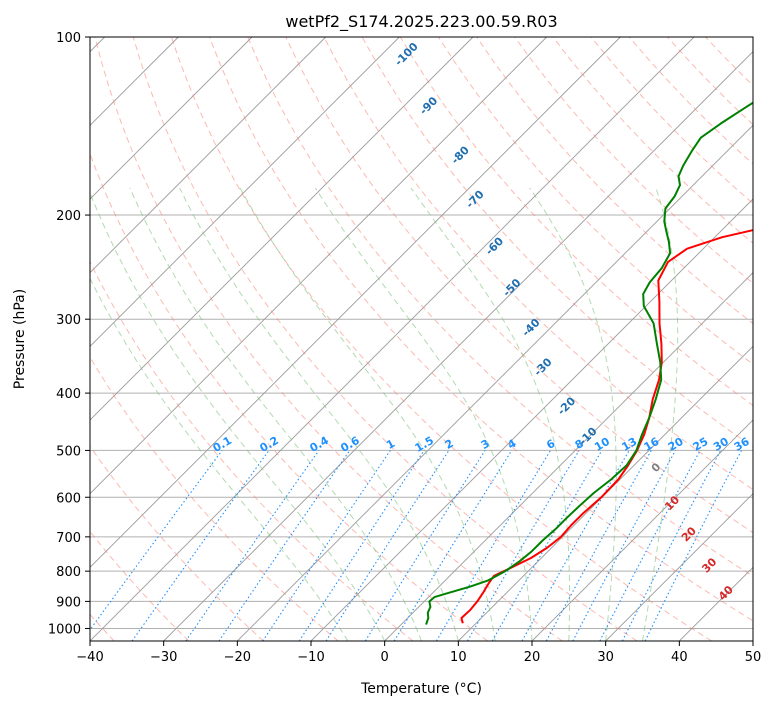 The image size is (775, 708). What do you see at coordinates (68, 320) in the screenshot?
I see `y-tick-label: 300` at bounding box center [68, 320].